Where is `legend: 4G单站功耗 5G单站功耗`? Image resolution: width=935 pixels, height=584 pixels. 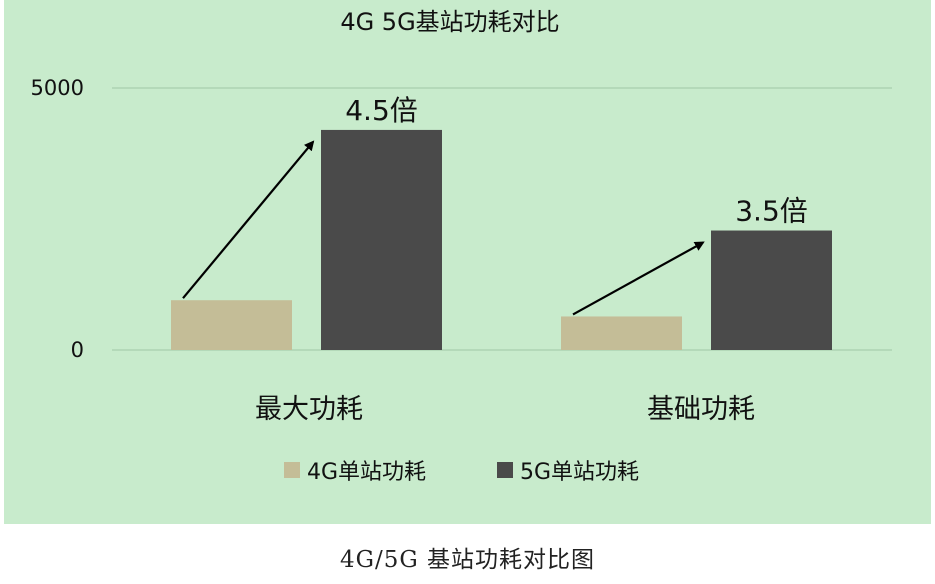 legend: 4G单站功耗 5G单站功耗 is located at coordinates (461, 472).